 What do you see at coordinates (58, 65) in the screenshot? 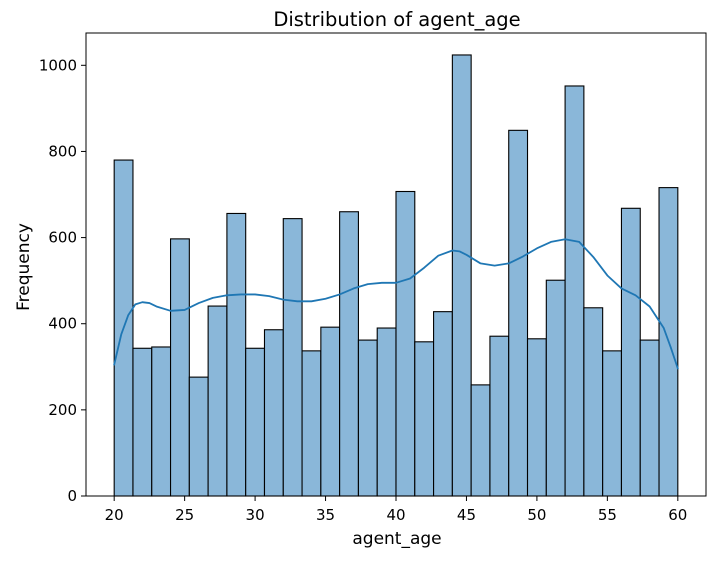
I see `y-tick-label: 1000` at bounding box center [58, 65].